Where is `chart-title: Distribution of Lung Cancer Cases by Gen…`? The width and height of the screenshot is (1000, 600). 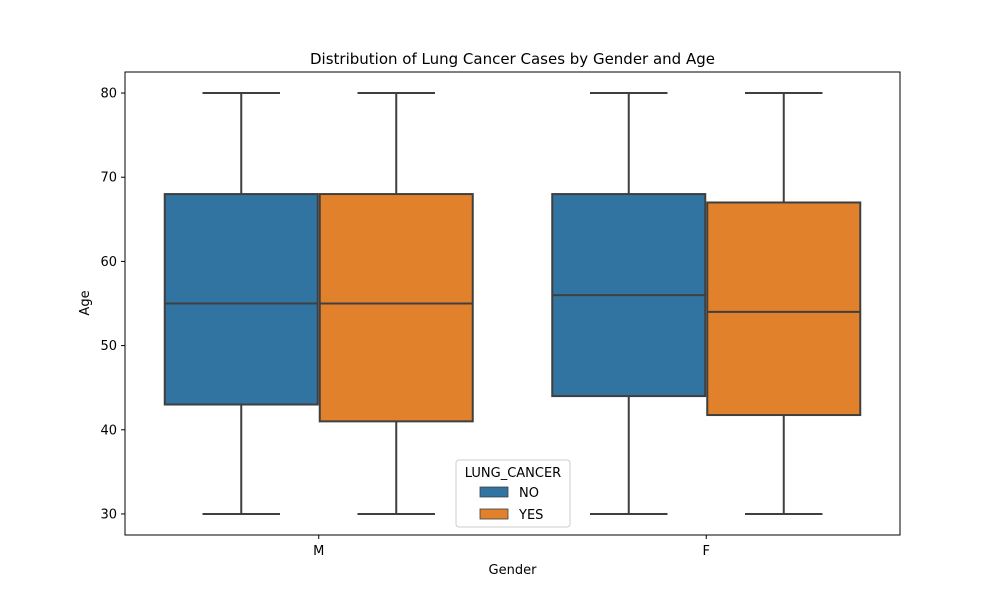
chart-title: Distribution of Lung Cancer Cases by Gen… is located at coordinates (512, 59).